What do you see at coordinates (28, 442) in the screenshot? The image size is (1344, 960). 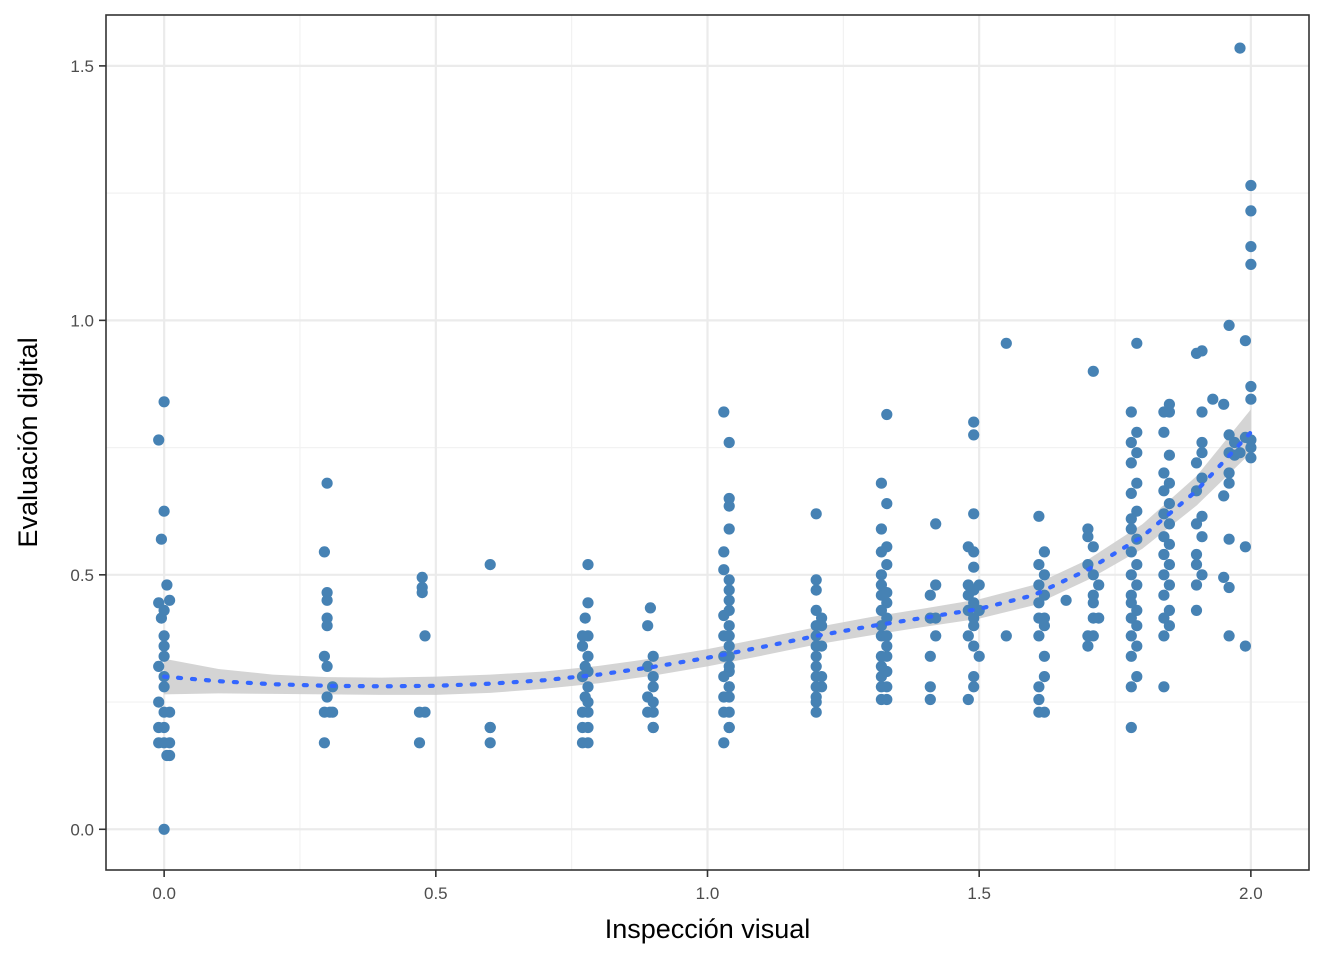 I see `y-axis-title: Evaluación digital` at bounding box center [28, 442].